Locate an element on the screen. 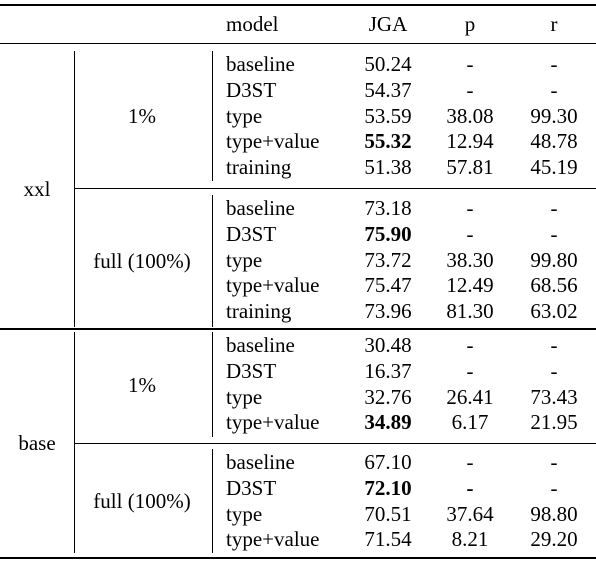 Image resolution: width=596 pixels, height=562 pixels. model-size-label: xxl is located at coordinates (37, 189).